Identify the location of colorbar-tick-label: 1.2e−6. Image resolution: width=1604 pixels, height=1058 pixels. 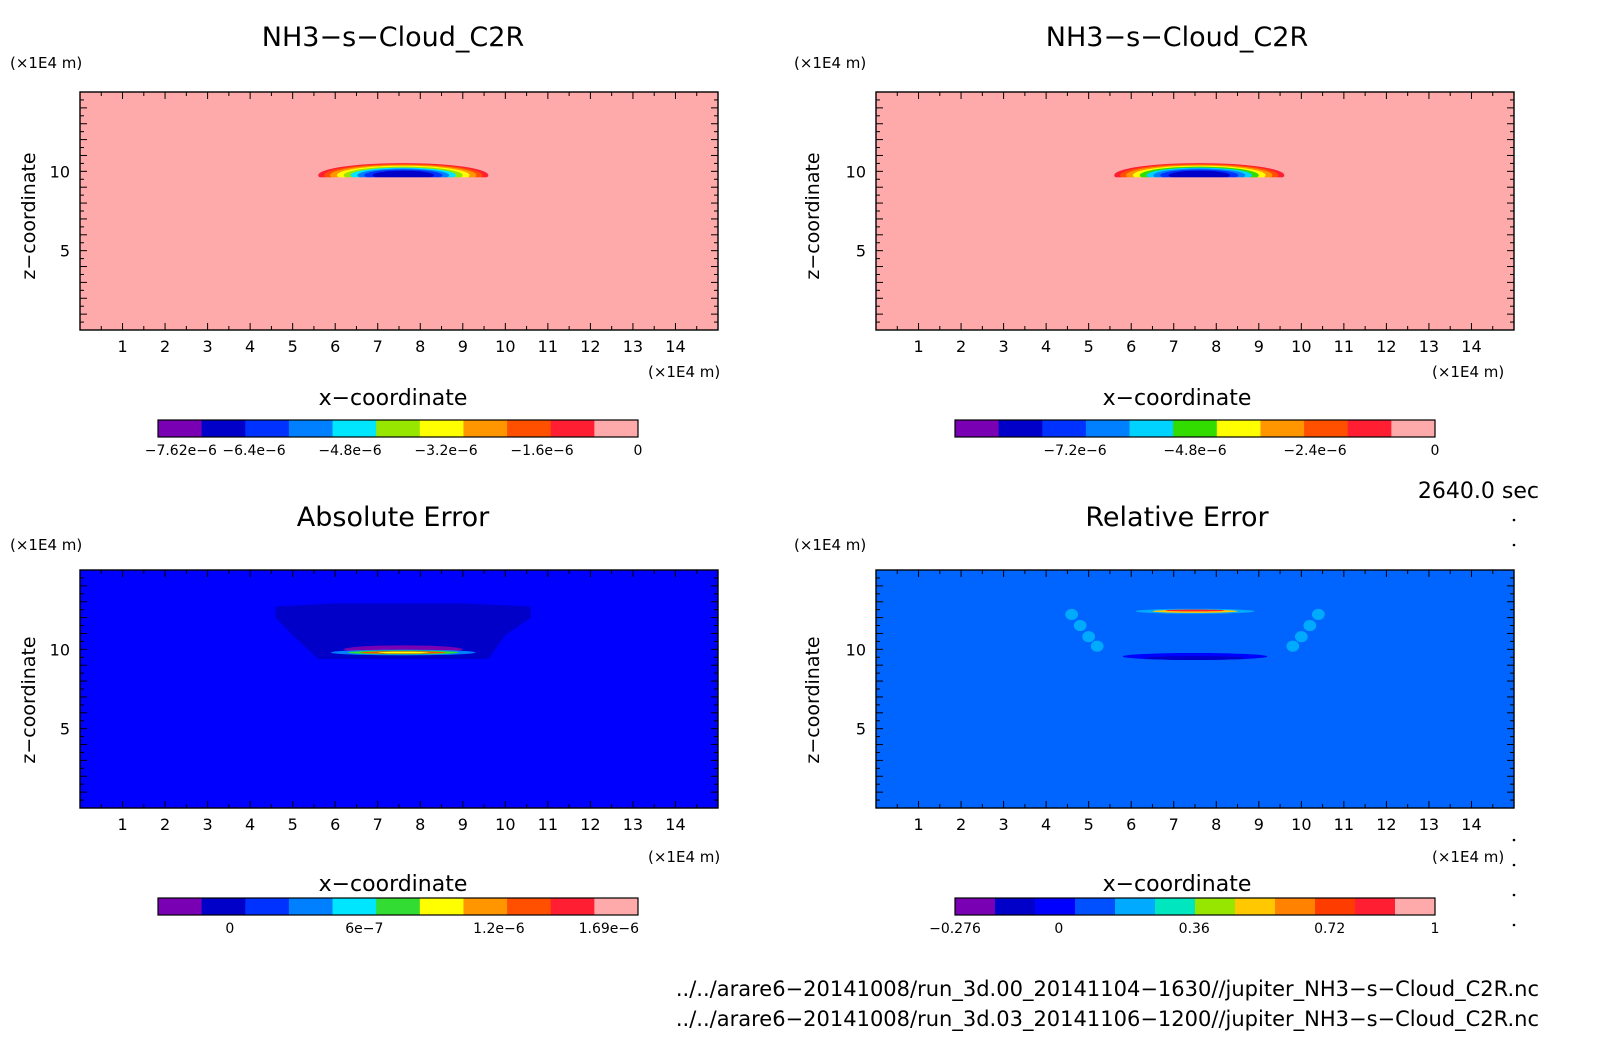
(499, 929).